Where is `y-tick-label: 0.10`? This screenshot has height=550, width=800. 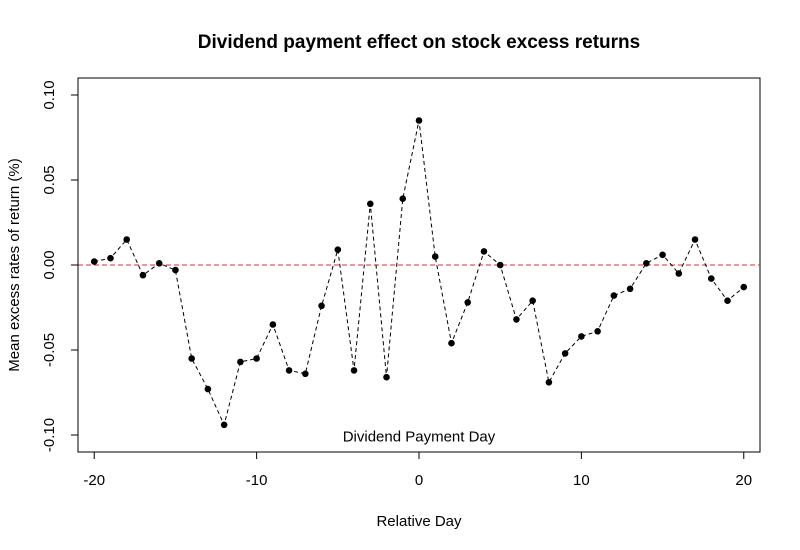
y-tick-label: 0.10 is located at coordinates (49, 94).